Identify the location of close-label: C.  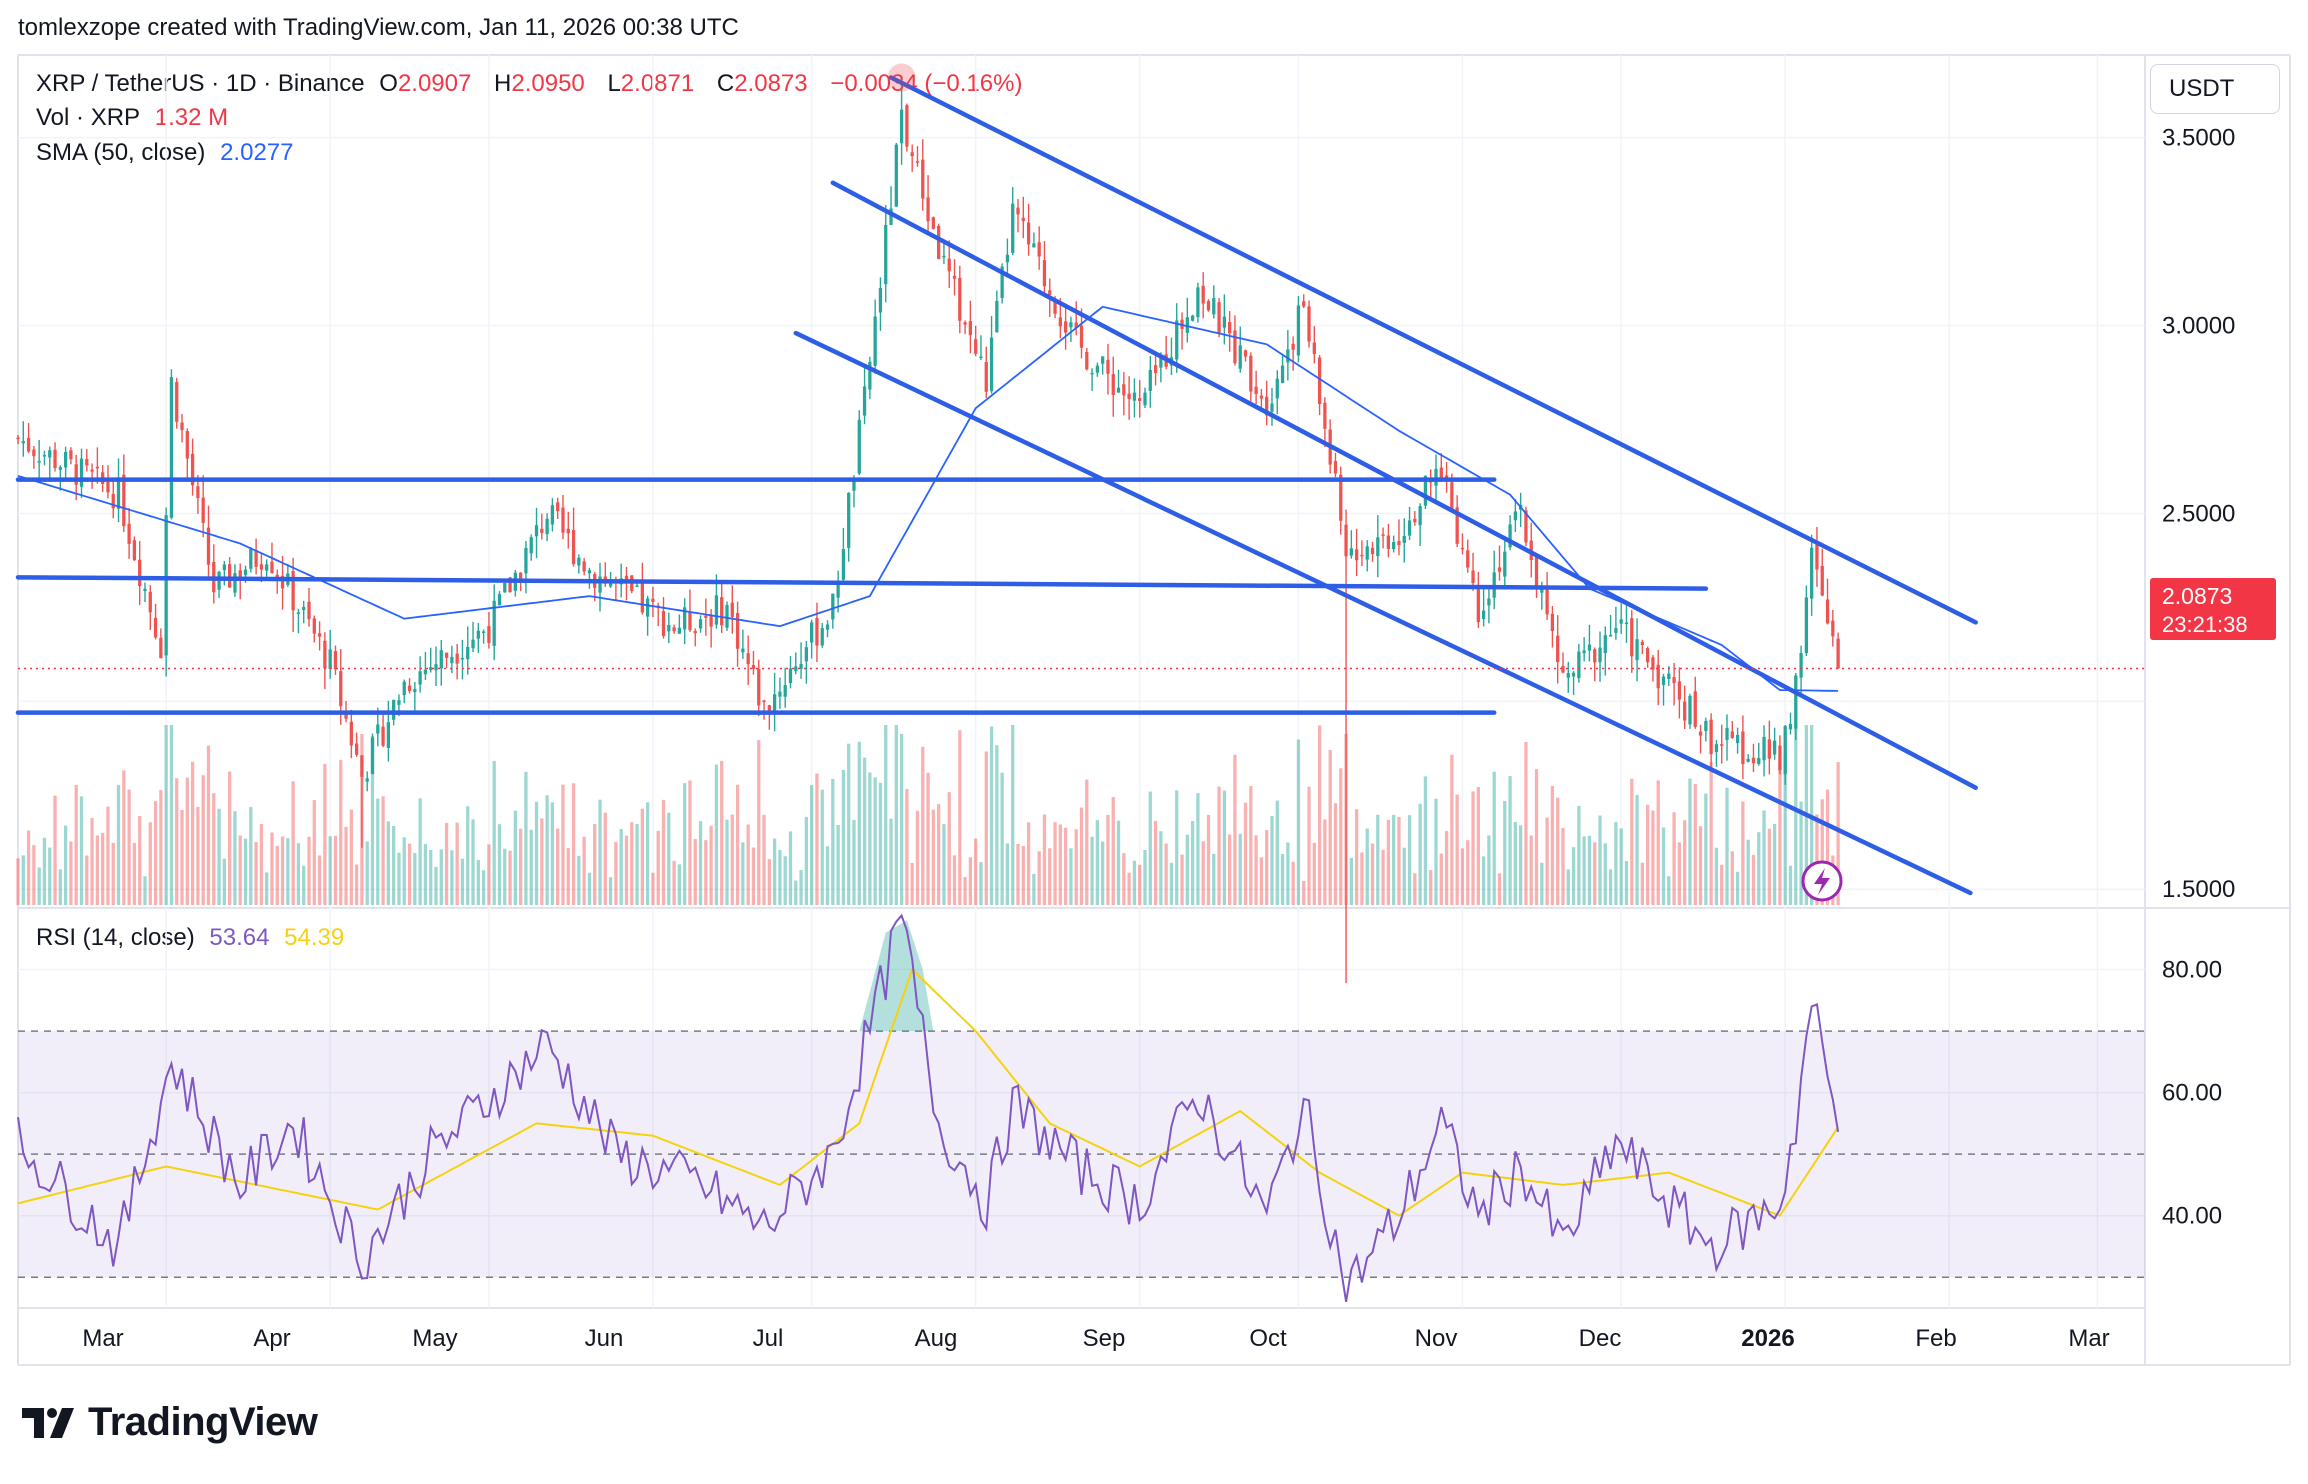
(725, 83).